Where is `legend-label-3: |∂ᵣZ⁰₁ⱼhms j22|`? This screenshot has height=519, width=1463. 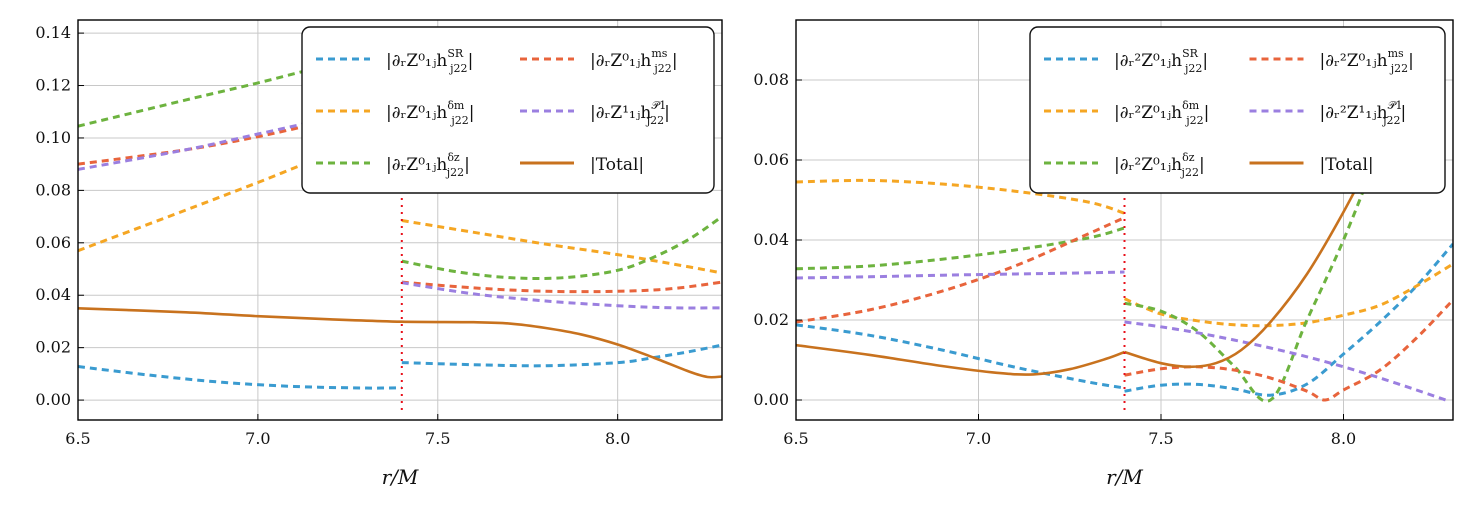
legend-label-3: |∂ᵣZ⁰₁ⱼhms j22| is located at coordinates (634, 61).